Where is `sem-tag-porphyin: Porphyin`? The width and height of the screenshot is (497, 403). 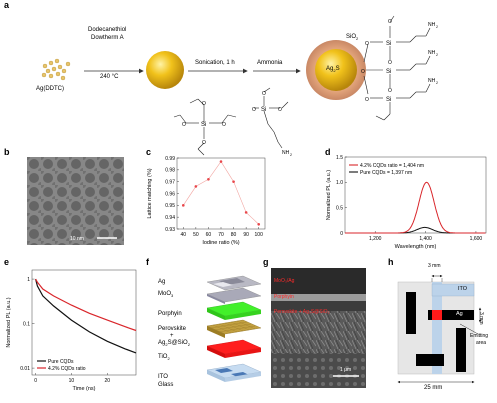 sem-tag-porphyin: Porphyin is located at coordinates (284, 297).